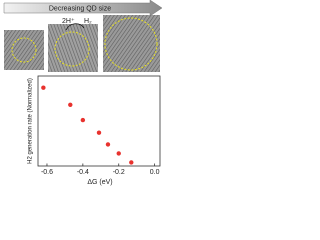 This screenshot has width=320, height=240. Describe the element at coordinates (80, 8) in the screenshot. I see `arrow-label: Decreasing QD size` at that location.